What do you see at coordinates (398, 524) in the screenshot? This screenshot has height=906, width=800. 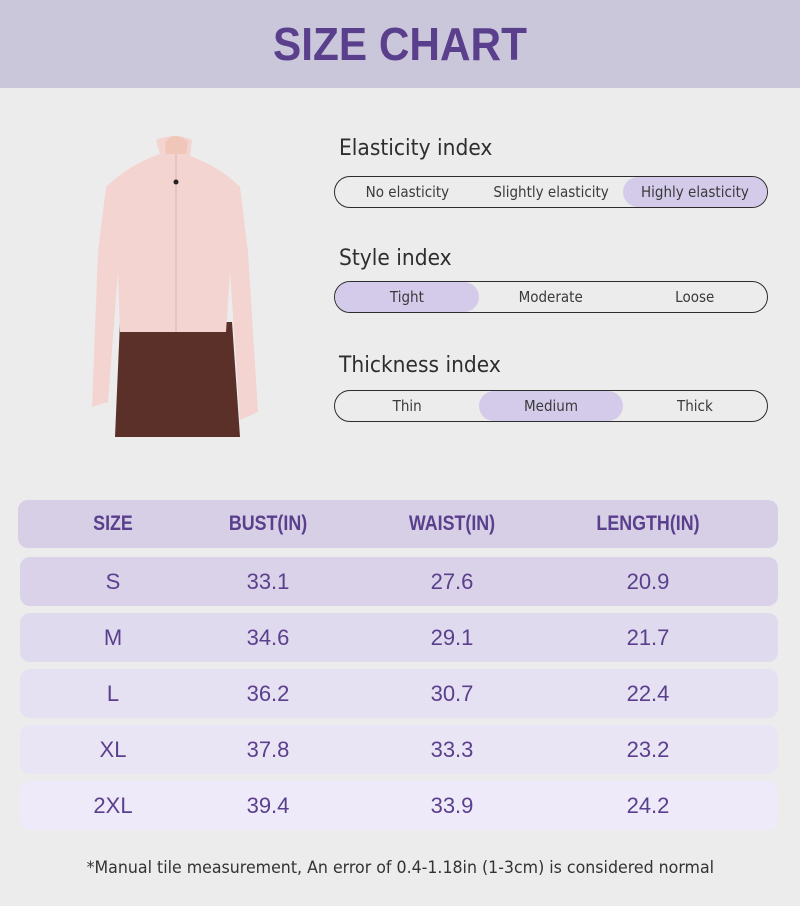 I see `size-table-header: SIZE BUST(IN) WAIST(IN) LENGTH(IN)` at bounding box center [398, 524].